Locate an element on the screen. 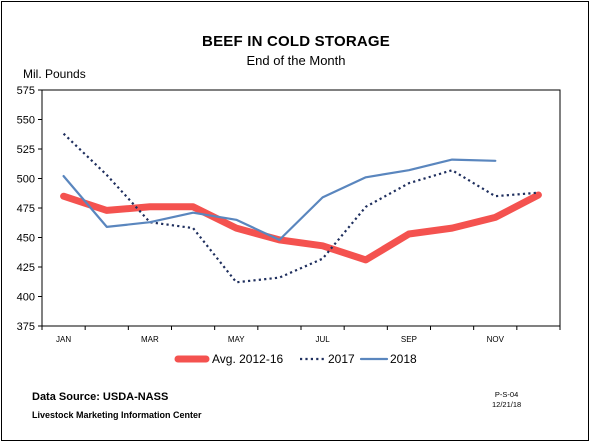  y-tick-label: 525 is located at coordinates (26, 150).